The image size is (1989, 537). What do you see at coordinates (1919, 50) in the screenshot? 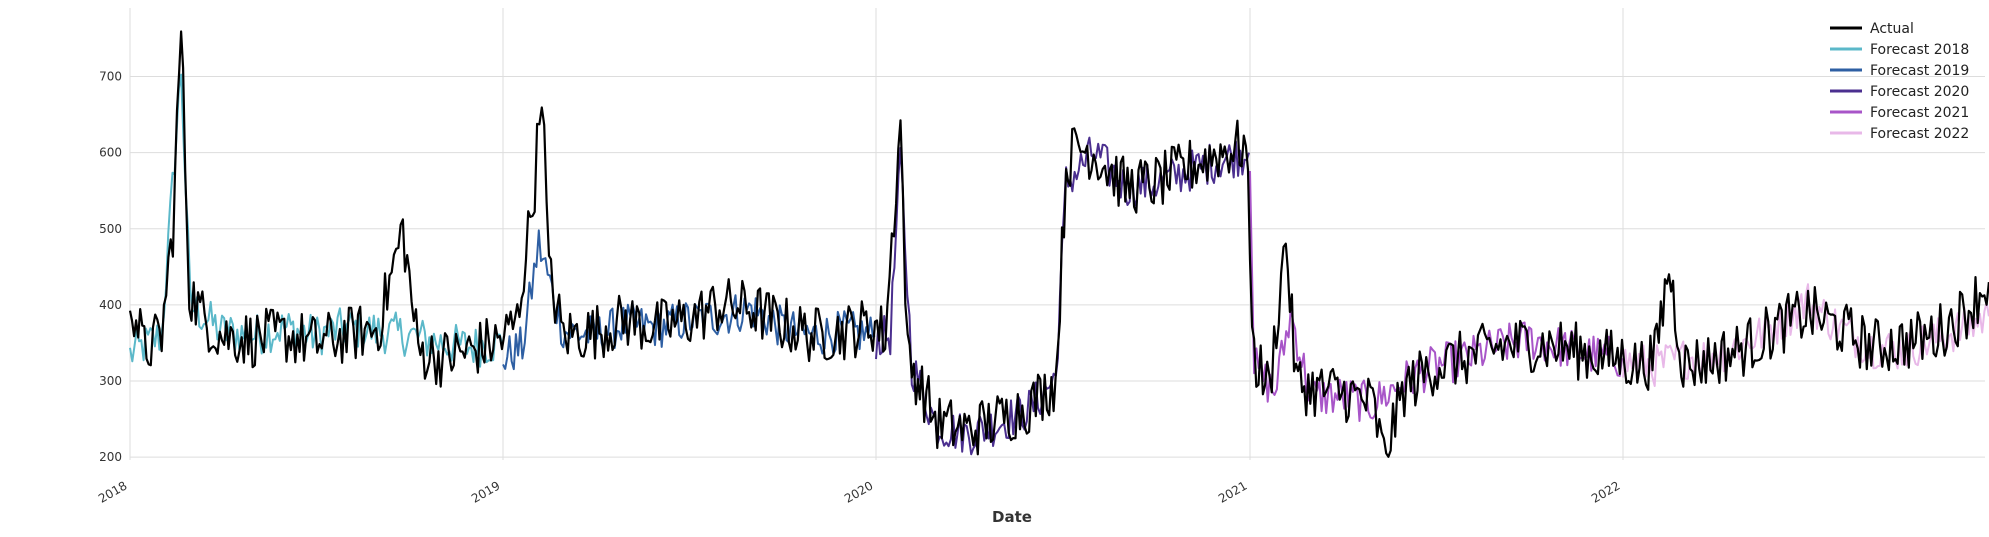
I see `legend-label: Forecast 2018` at bounding box center [1919, 50].